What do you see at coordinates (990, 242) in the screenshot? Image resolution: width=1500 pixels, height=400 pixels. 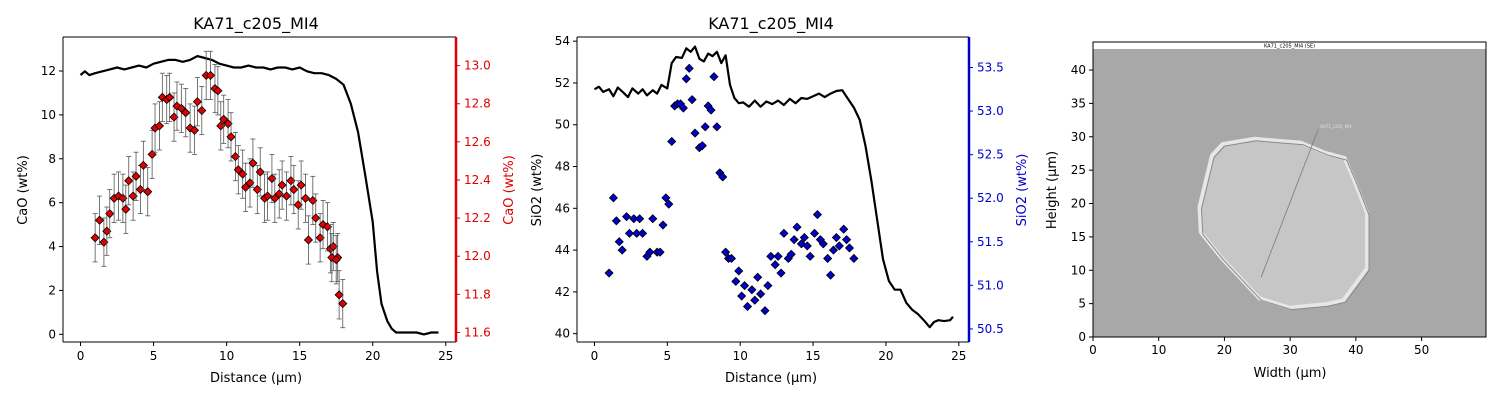 I see `y-tick-label-right: 51.5` at bounding box center [990, 242].